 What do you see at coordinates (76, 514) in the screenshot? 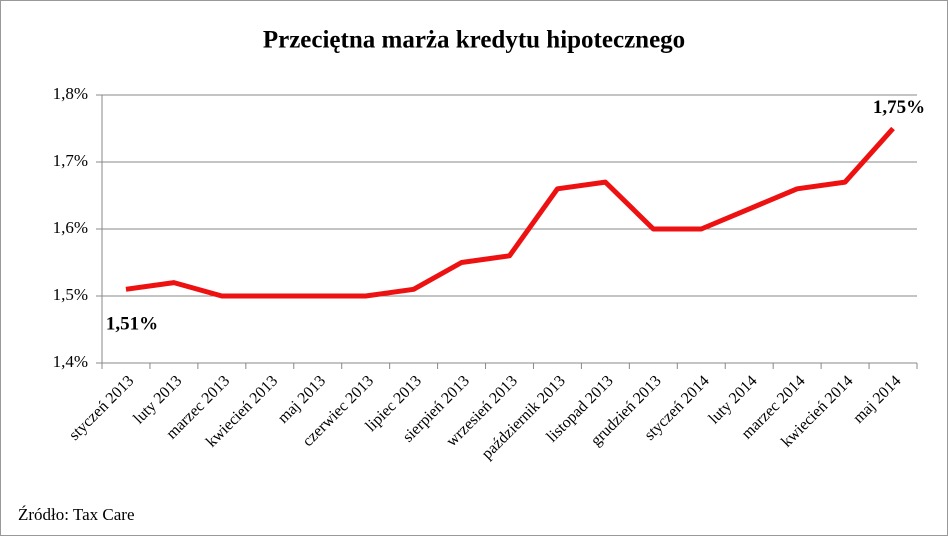
I see `source-note: Źródło: Tax Care` at bounding box center [76, 514].